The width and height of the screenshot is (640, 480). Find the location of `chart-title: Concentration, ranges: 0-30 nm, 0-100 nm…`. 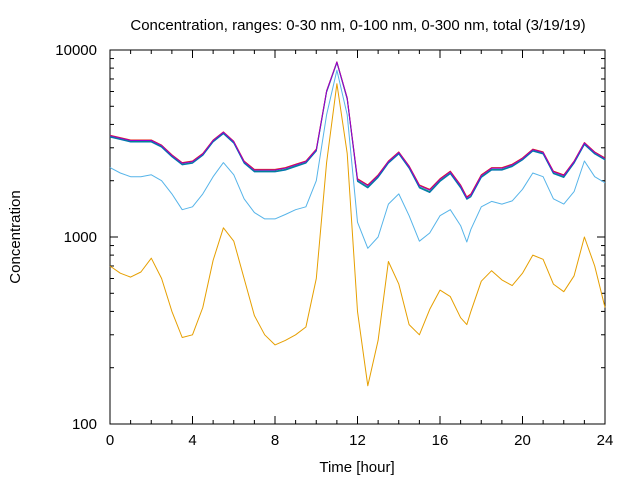

chart-title: Concentration, ranges: 0-30 nm, 0-100 nm… is located at coordinates (357, 25).